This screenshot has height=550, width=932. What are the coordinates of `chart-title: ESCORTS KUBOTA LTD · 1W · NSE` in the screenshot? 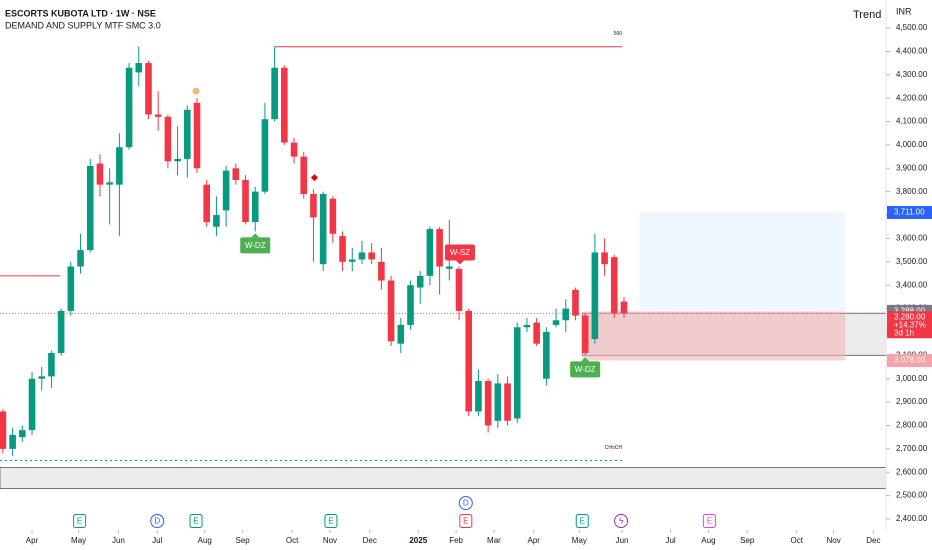 It's located at (80, 13).